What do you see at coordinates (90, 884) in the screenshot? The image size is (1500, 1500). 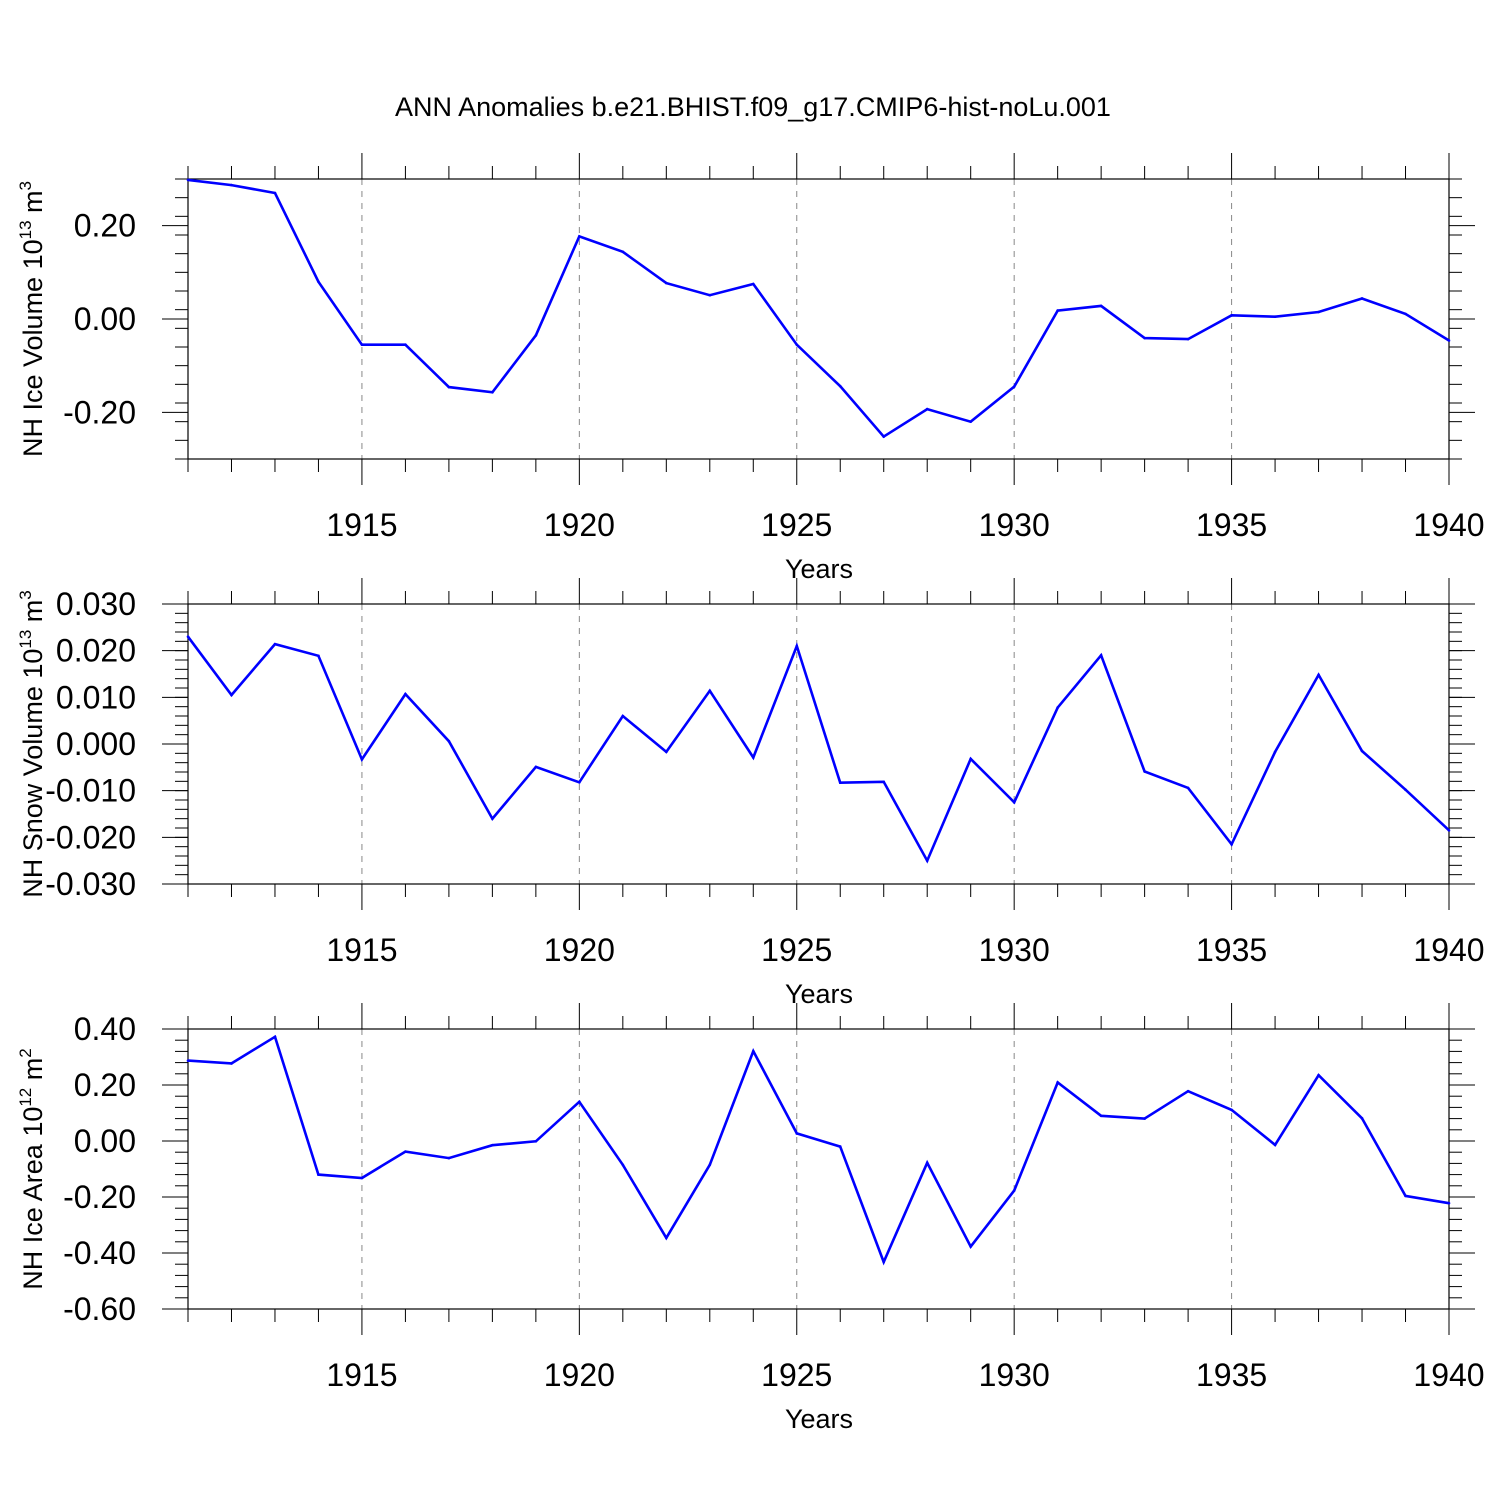 I see `y-tick-label: -0.030` at bounding box center [90, 884].